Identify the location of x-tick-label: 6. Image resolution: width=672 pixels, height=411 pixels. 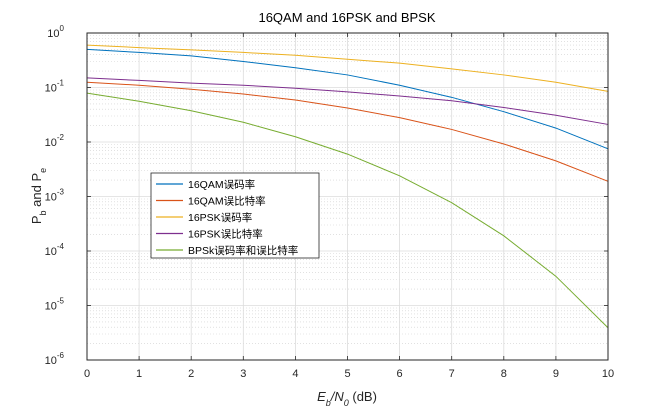
(400, 374).